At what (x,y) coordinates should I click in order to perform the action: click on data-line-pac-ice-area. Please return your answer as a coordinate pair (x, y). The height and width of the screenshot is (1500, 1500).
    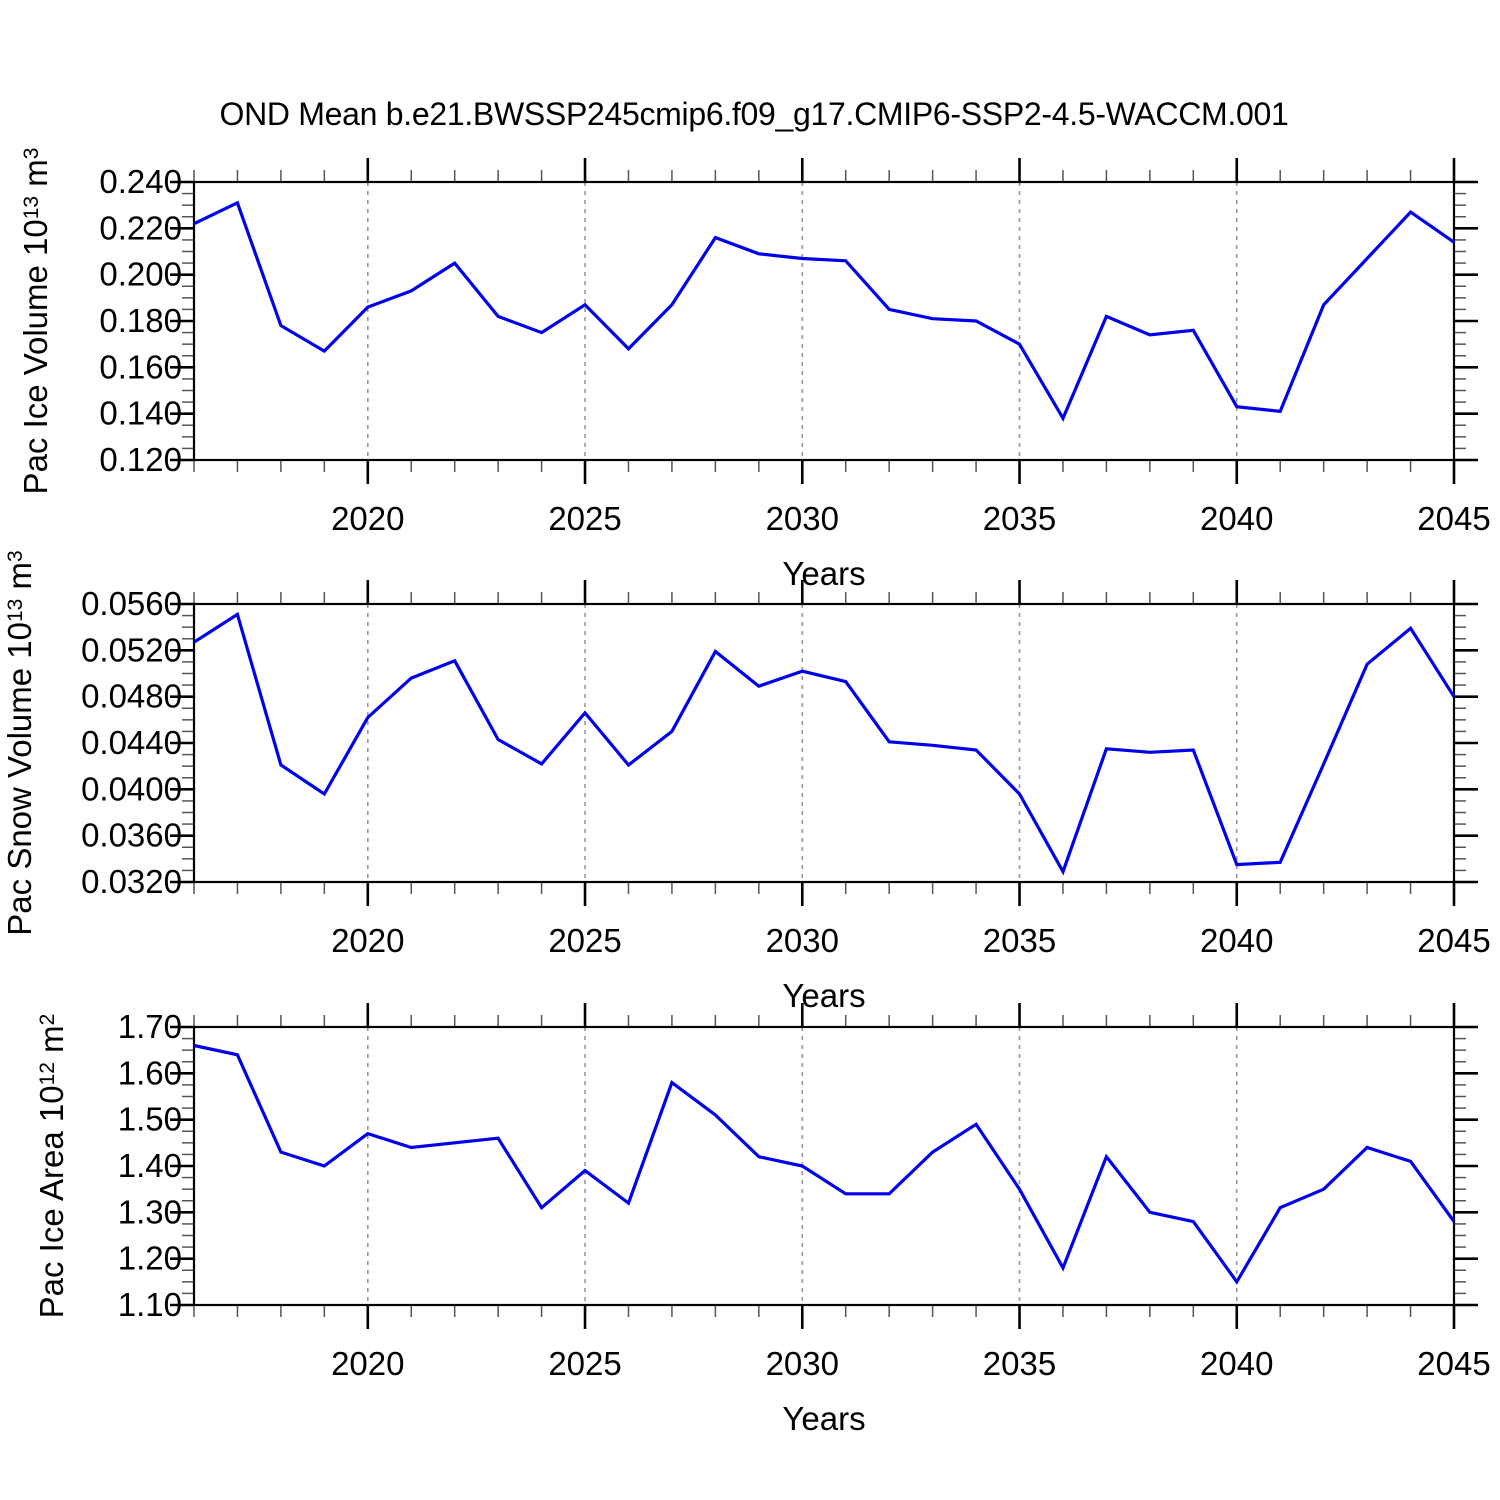
    Looking at the image, I should click on (824, 1164).